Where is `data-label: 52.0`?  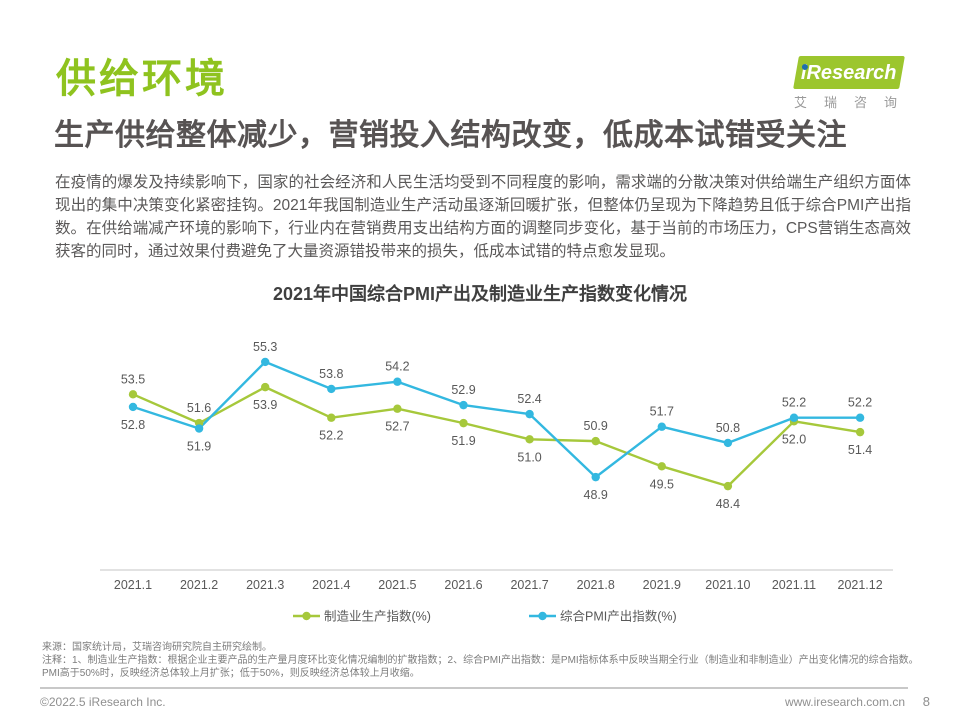 data-label: 52.0 is located at coordinates (794, 439).